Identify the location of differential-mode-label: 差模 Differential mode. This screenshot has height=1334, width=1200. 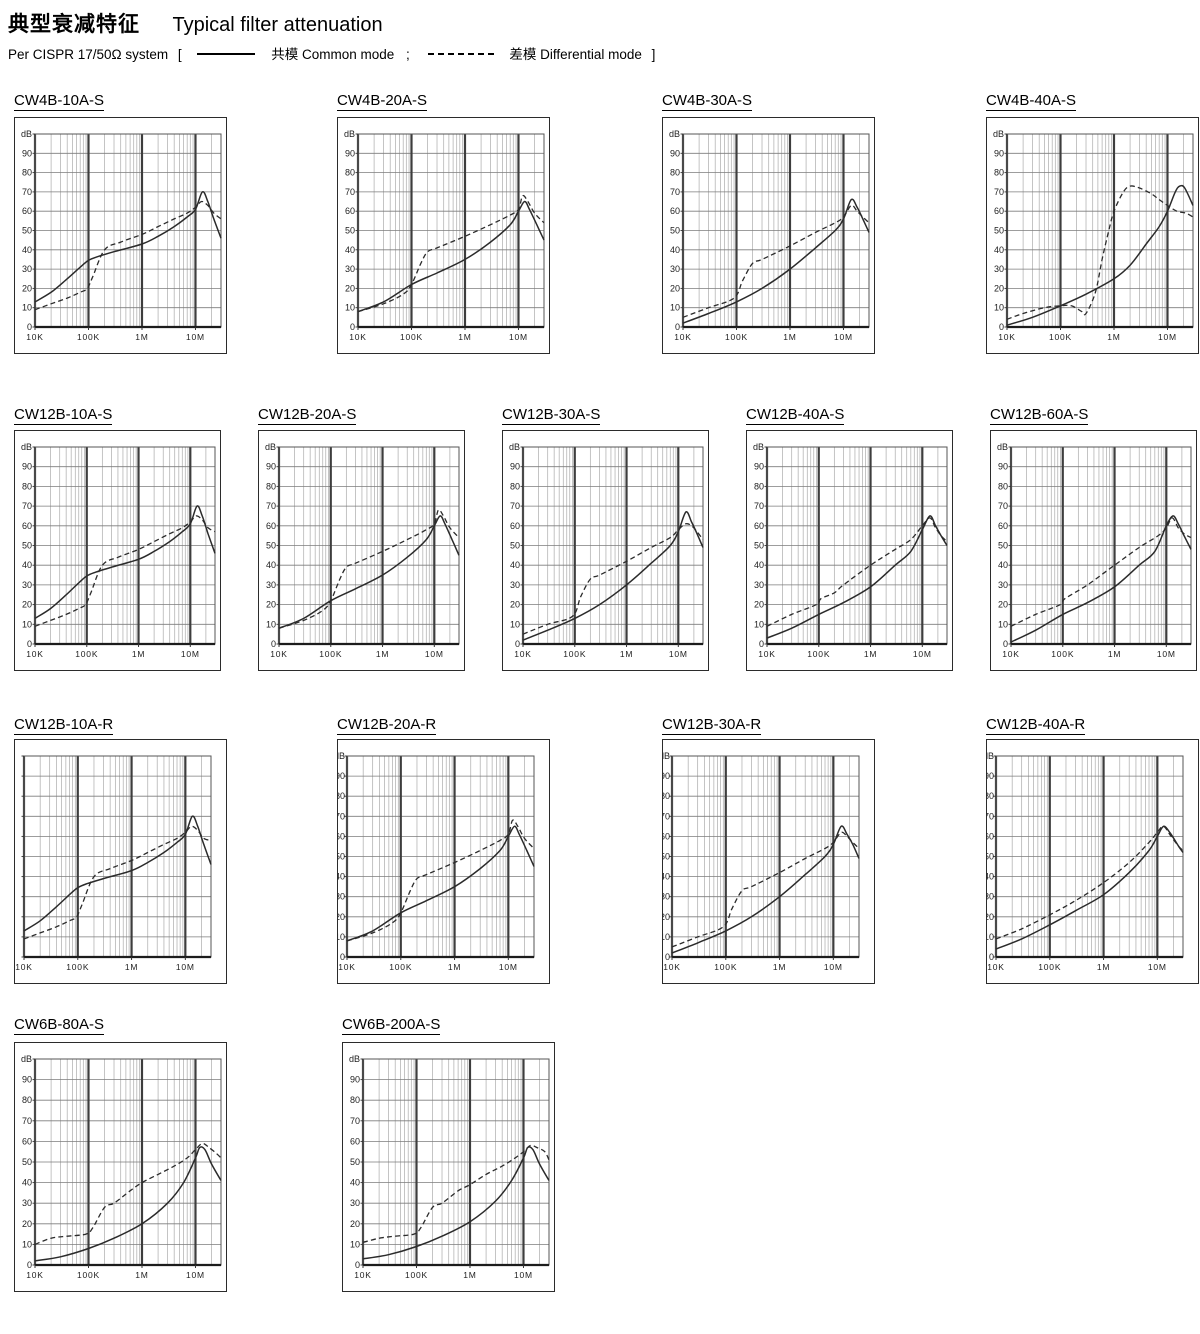
(575, 54).